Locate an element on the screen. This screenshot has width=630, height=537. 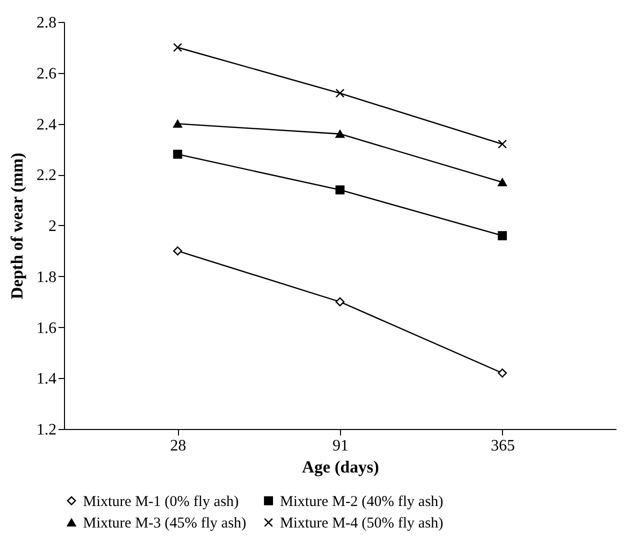
legend-label: Mixture M-2 (40% fly ash) is located at coordinates (362, 502).